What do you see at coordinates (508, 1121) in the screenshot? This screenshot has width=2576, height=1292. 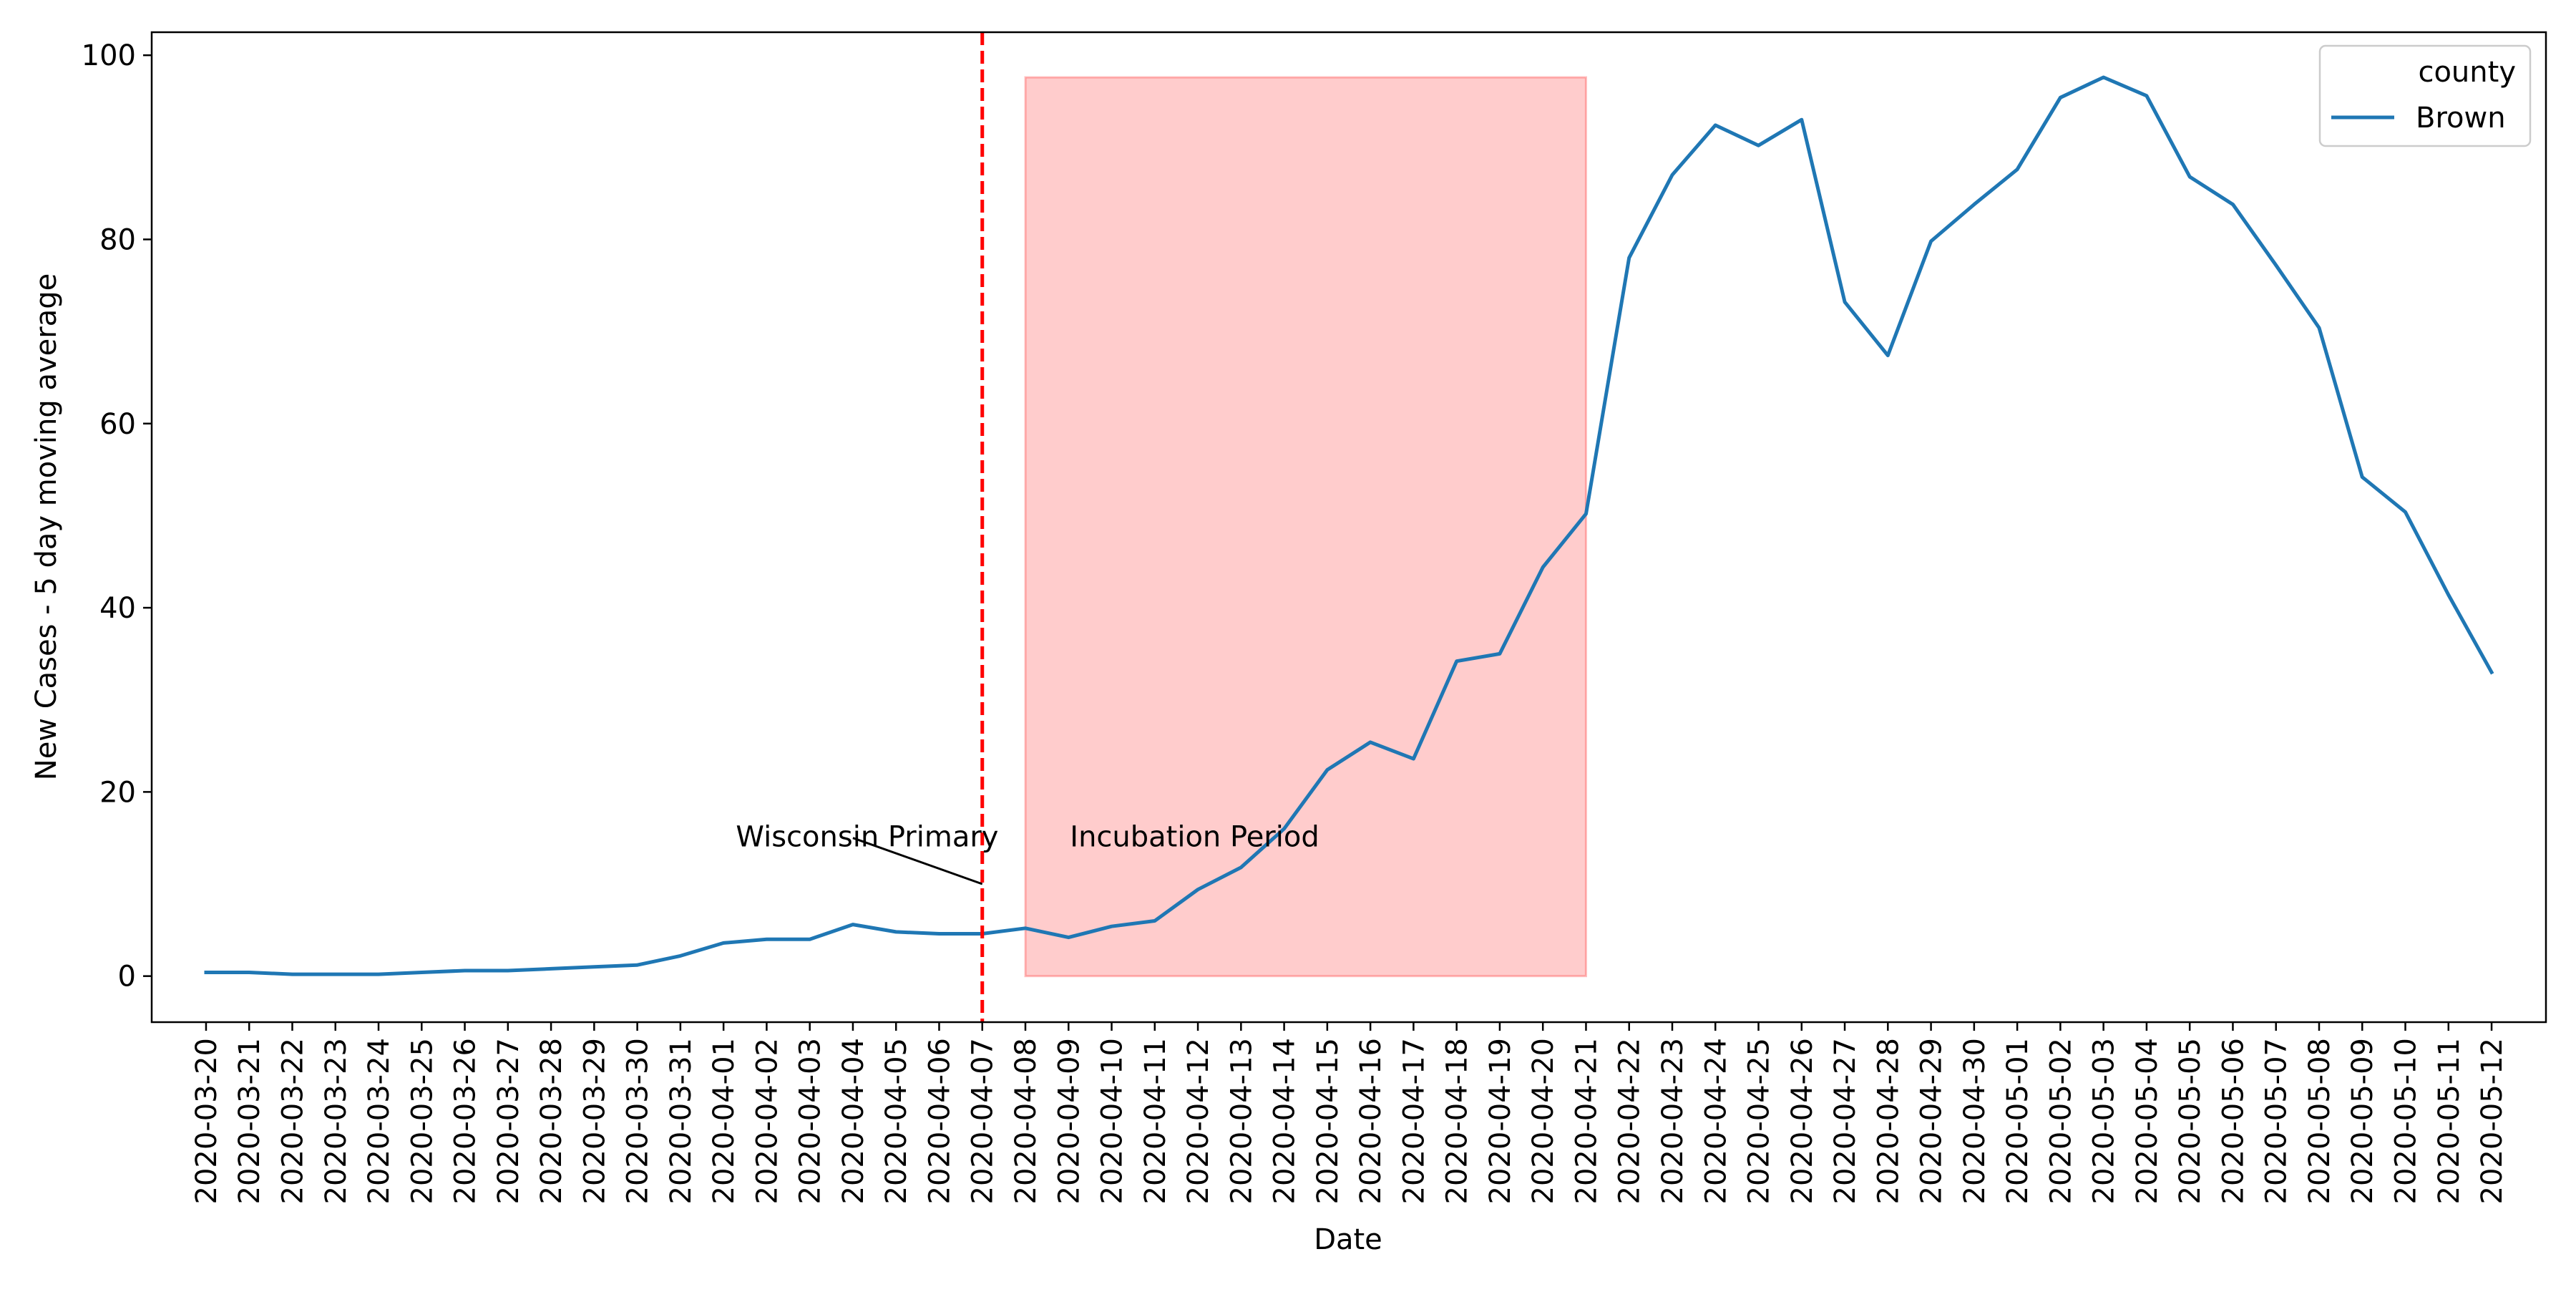 I see `x-tick-label: 2020-03-27` at bounding box center [508, 1121].